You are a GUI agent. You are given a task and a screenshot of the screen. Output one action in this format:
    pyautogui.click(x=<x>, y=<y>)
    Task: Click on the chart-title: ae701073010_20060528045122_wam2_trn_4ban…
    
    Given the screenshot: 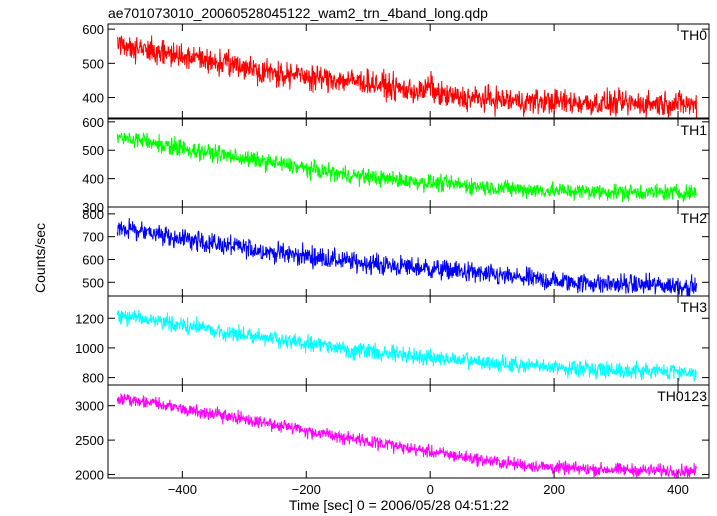 What is the action you would take?
    pyautogui.click(x=298, y=13)
    